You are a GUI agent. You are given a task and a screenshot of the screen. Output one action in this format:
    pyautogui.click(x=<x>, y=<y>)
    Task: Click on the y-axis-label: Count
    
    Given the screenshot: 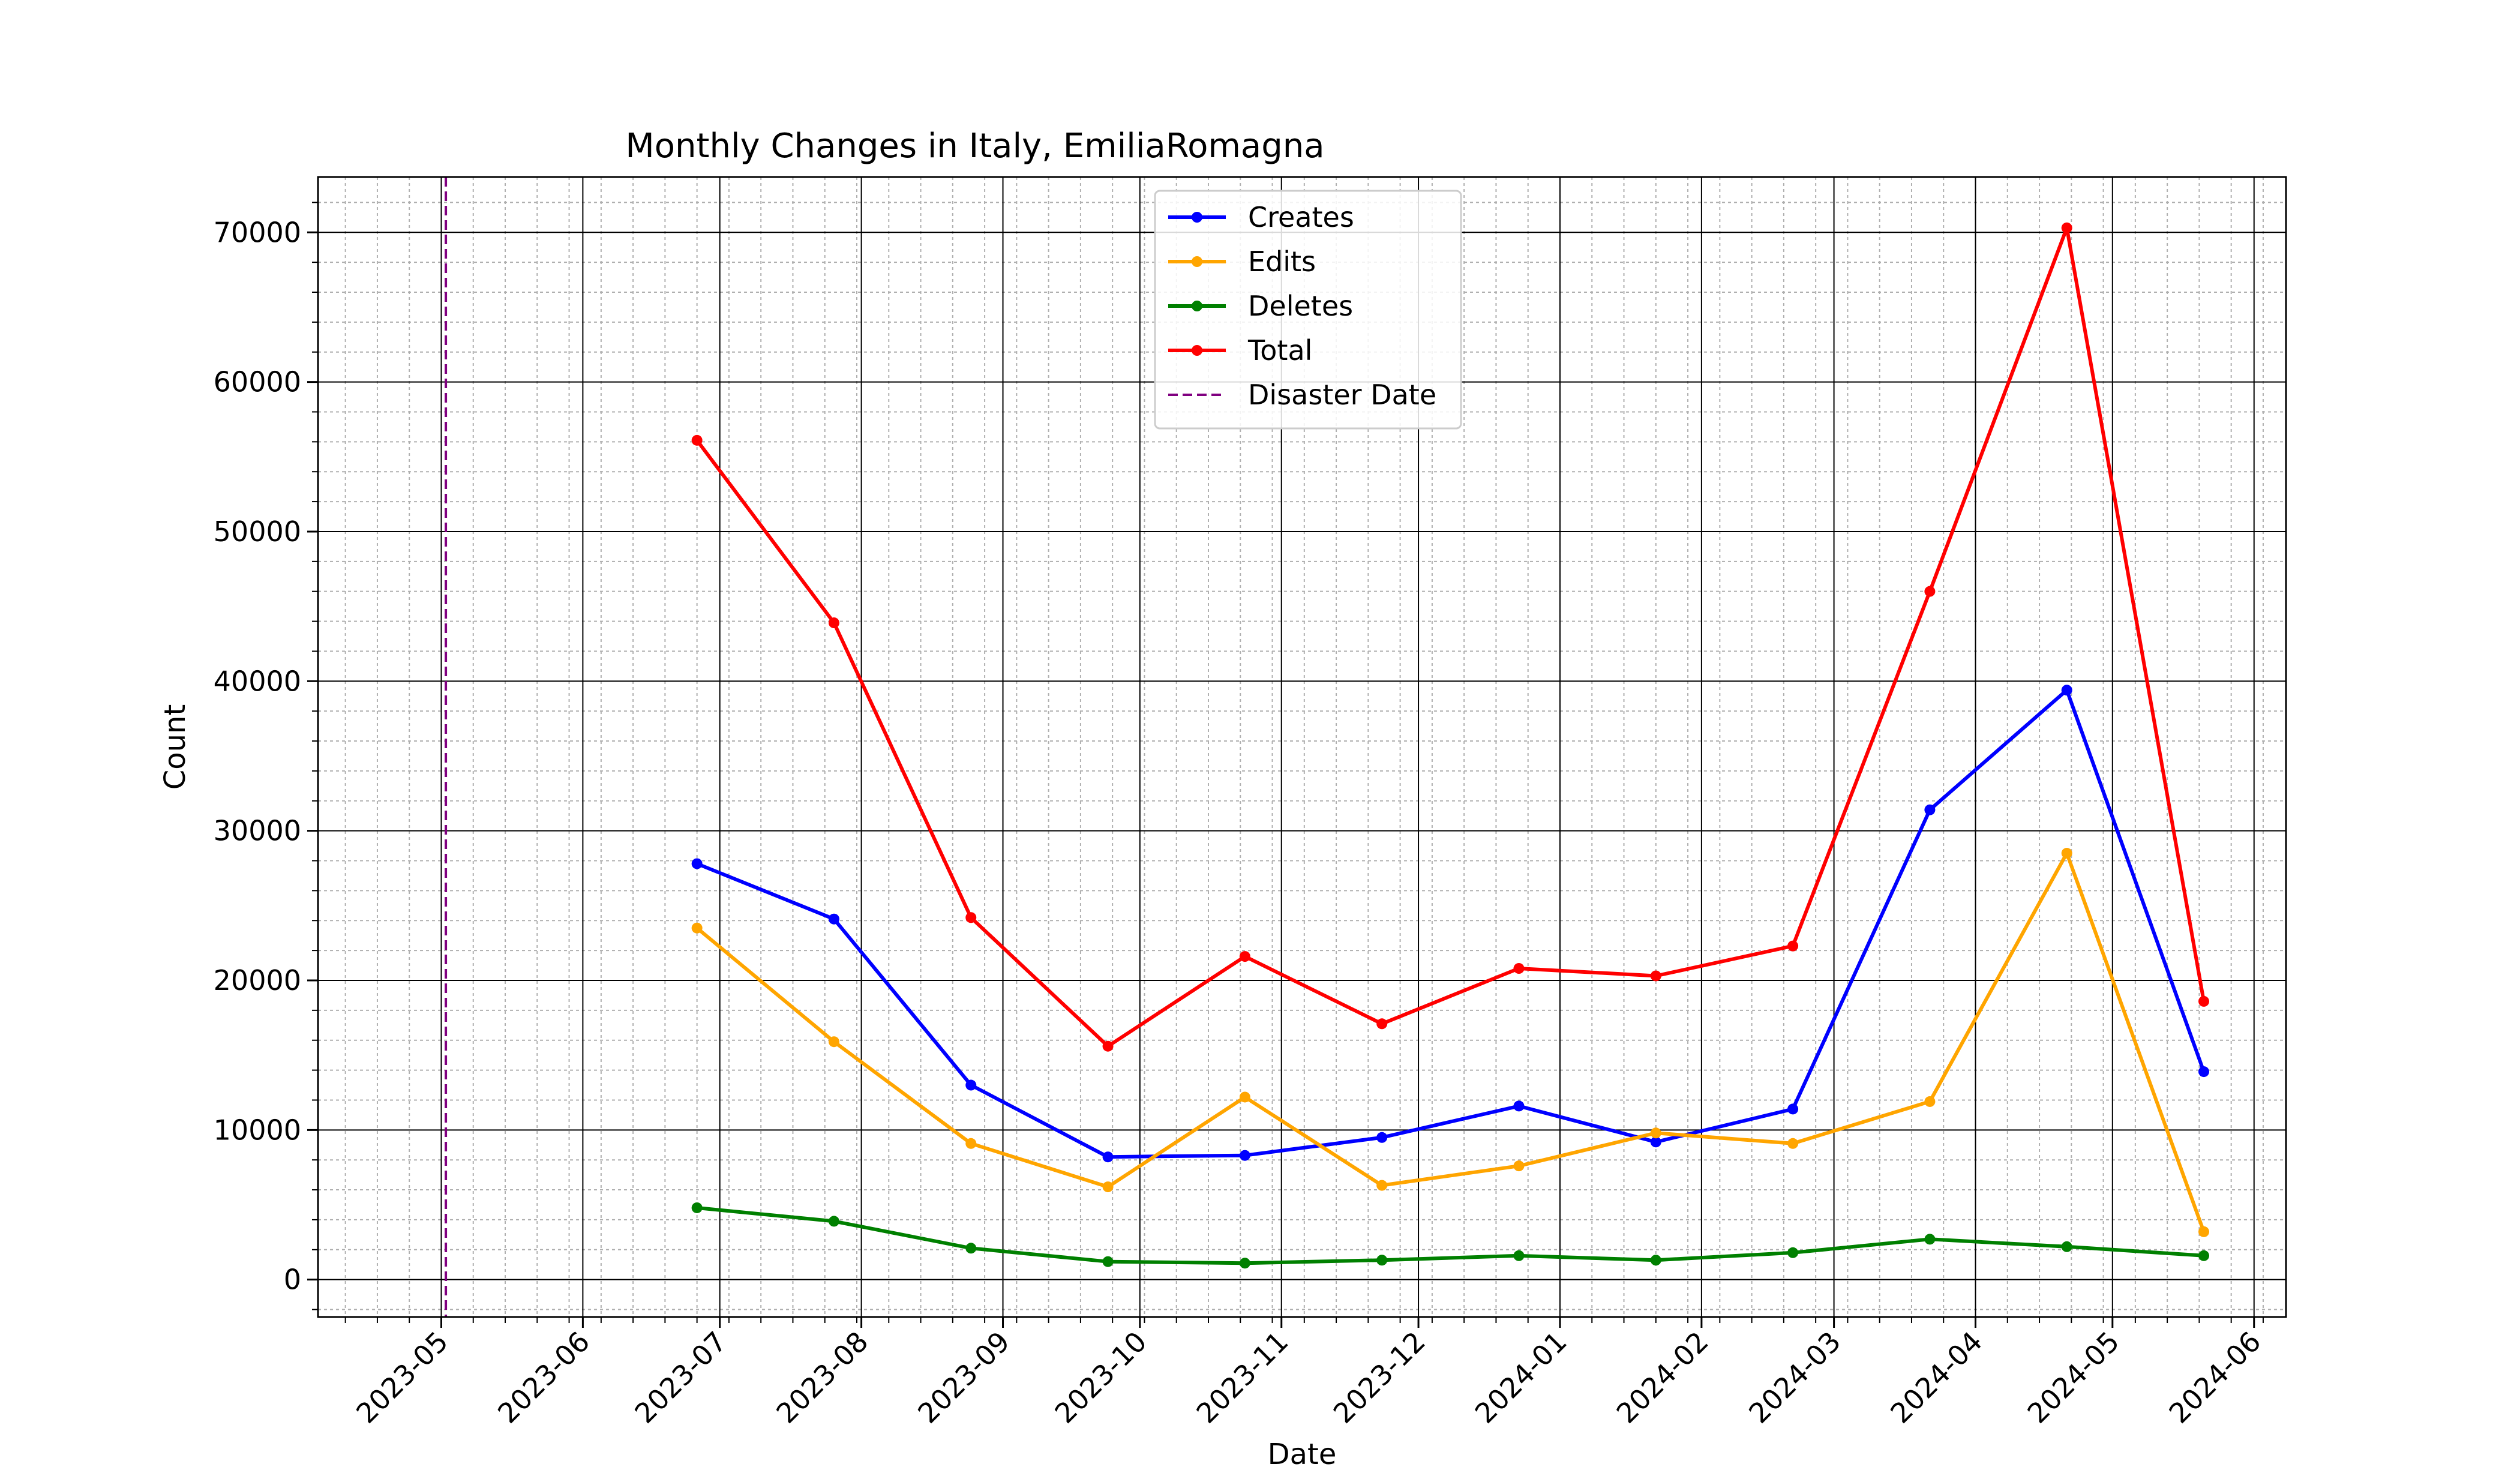 What is the action you would take?
    pyautogui.click(x=175, y=747)
    